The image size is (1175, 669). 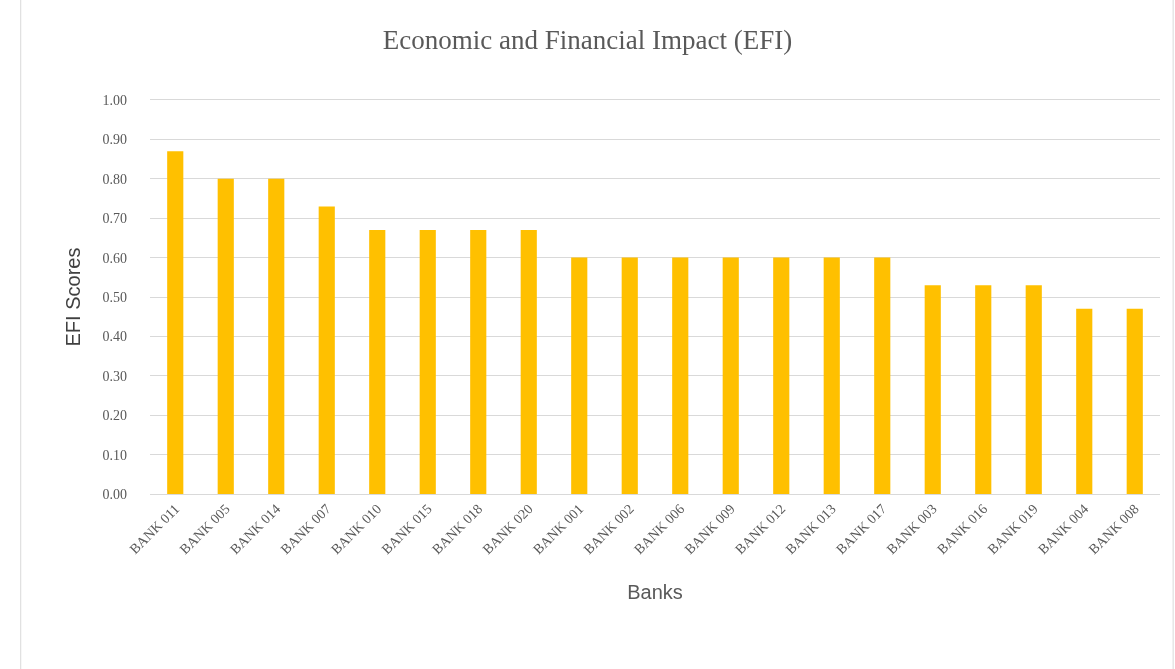 I want to click on y-tick-label: 0.20, so click(x=114, y=416).